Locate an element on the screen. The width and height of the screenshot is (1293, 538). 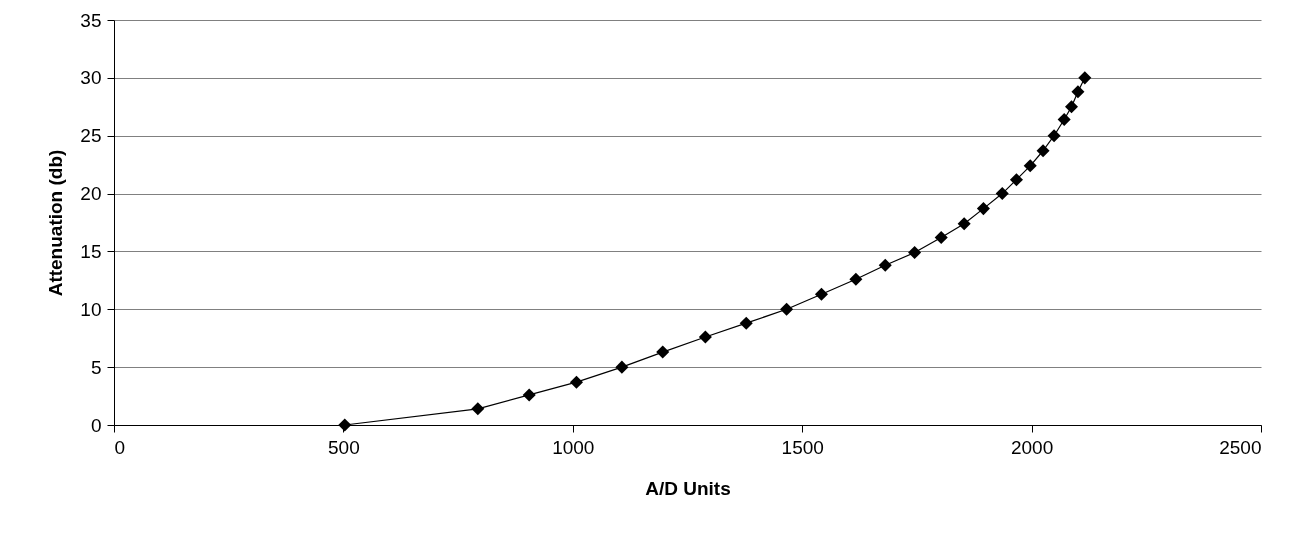
y-tick-label: 15 is located at coordinates (91, 251).